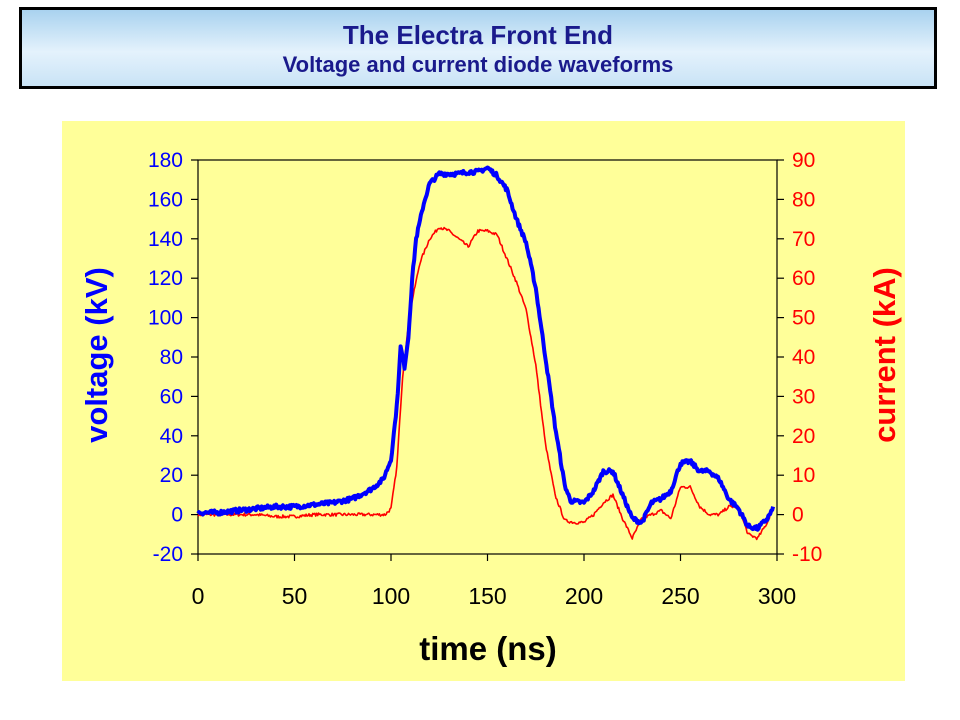 This screenshot has height=720, width=960. I want to click on y-tick-label: 160, so click(165, 199).